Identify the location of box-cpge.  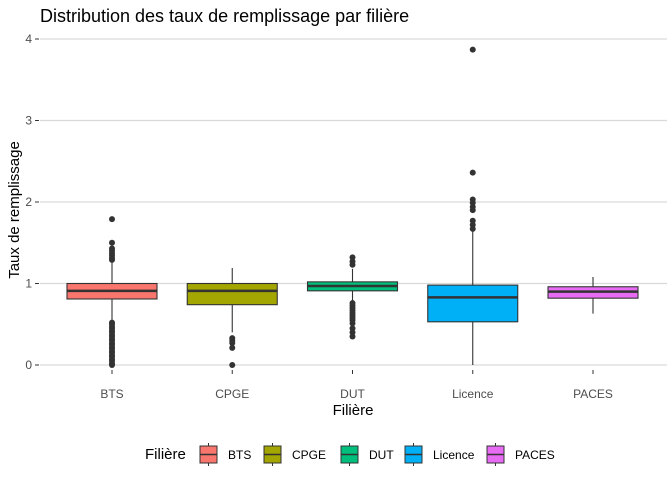
(232, 318).